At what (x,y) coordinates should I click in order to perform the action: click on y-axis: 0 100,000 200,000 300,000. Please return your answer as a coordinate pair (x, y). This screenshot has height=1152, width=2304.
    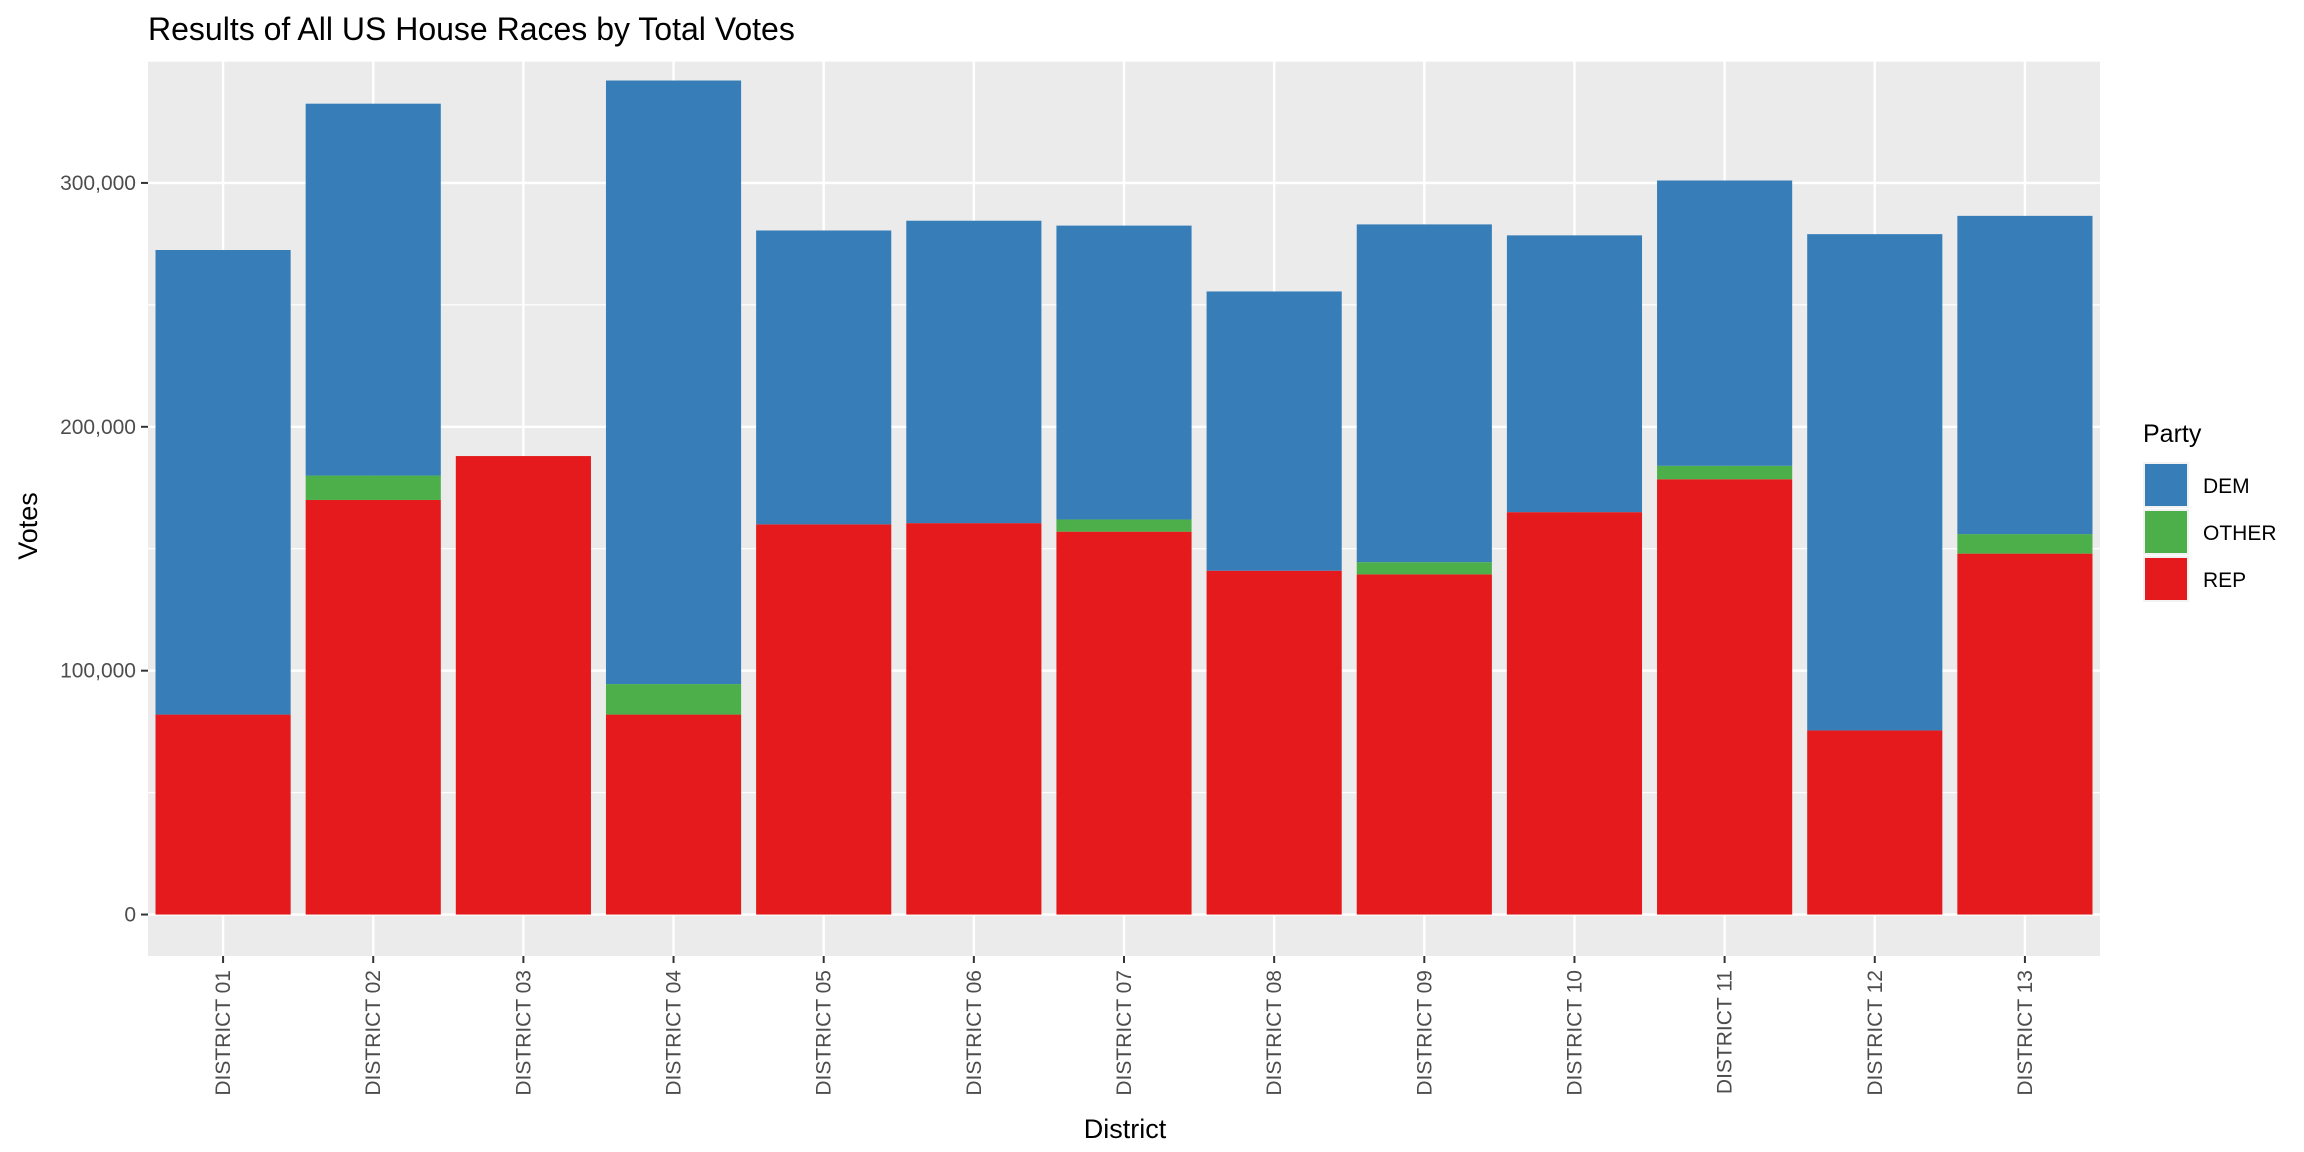
    Looking at the image, I should click on (104, 549).